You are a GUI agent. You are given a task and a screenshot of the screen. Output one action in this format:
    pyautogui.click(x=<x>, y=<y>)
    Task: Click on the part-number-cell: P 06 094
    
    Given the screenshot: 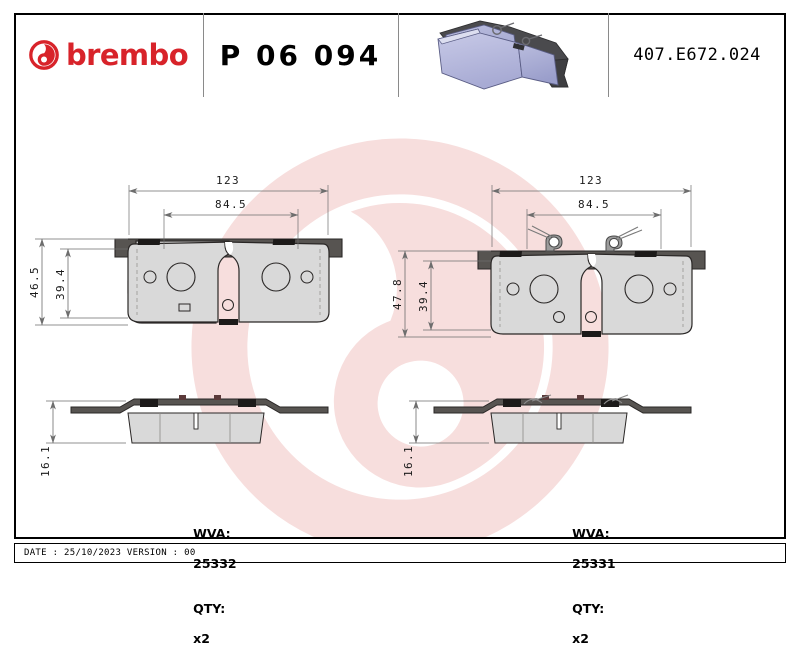 What is the action you would take?
    pyautogui.click(x=300, y=55)
    